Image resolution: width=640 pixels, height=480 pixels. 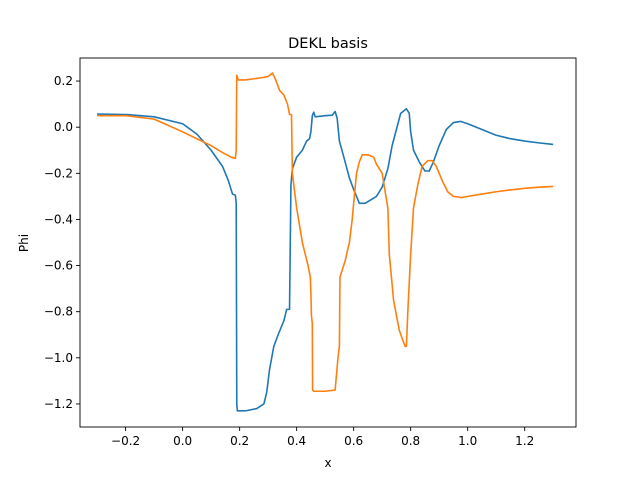 I want to click on x-tick-label: 0.8, so click(x=410, y=441).